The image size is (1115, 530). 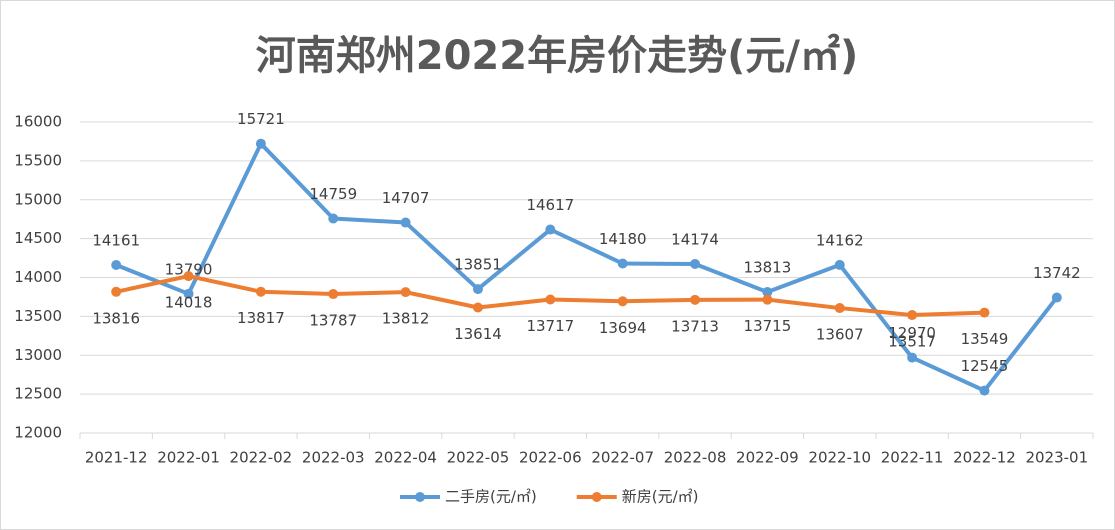 I want to click on x-tick-label: 2023-01, so click(x=1056, y=458).